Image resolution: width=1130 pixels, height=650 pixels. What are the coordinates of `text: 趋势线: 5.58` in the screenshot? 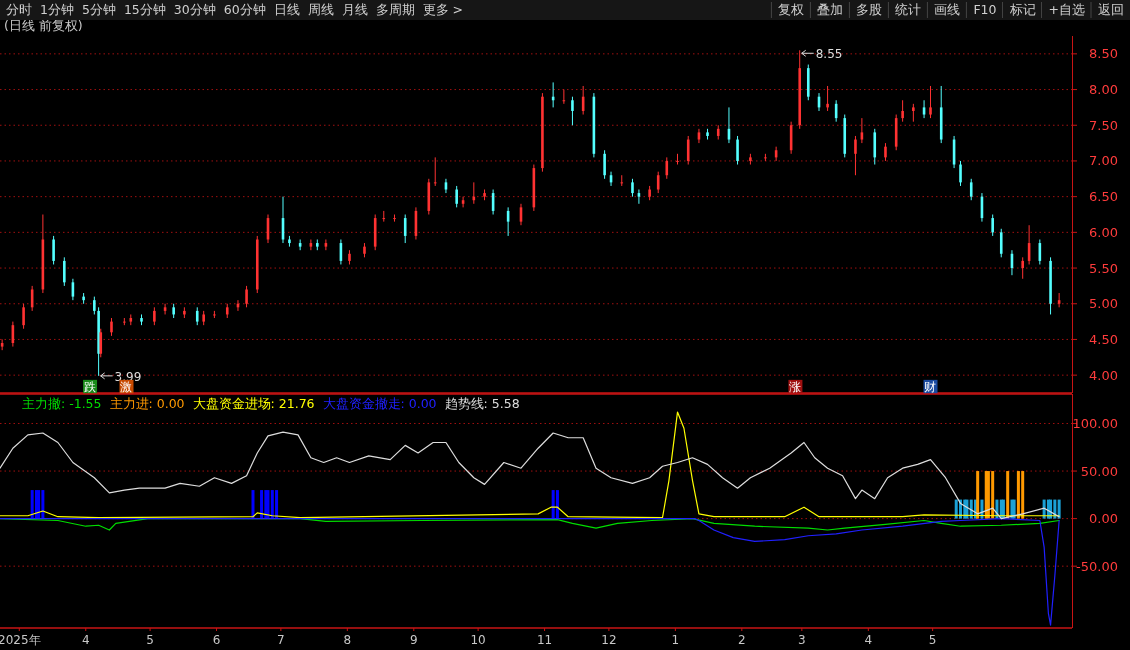 It's located at (482, 403).